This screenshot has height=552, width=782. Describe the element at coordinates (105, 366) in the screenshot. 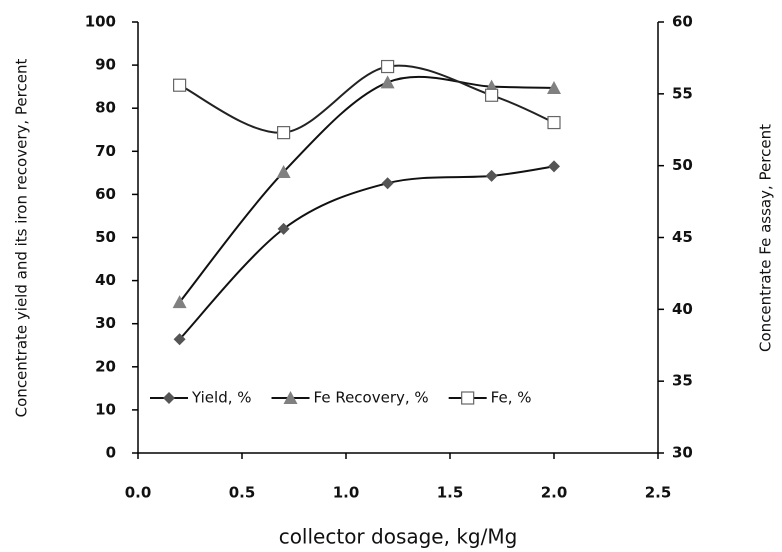

I see `y-tick-label: 20` at that location.